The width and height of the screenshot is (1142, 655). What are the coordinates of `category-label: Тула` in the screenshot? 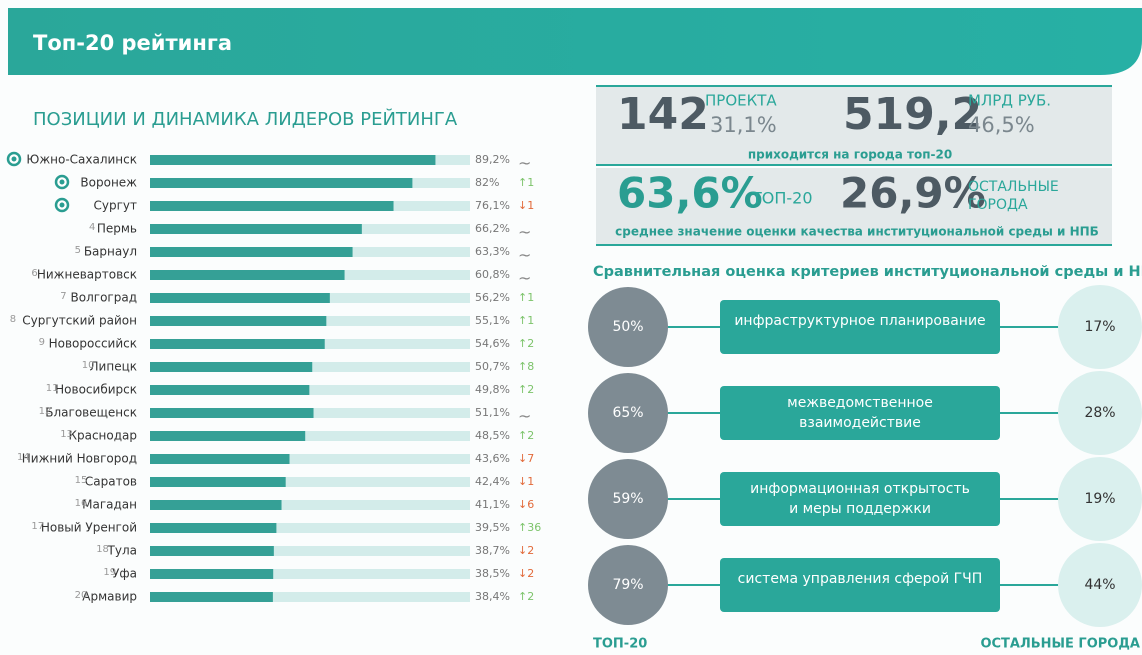 It's located at (122, 551).